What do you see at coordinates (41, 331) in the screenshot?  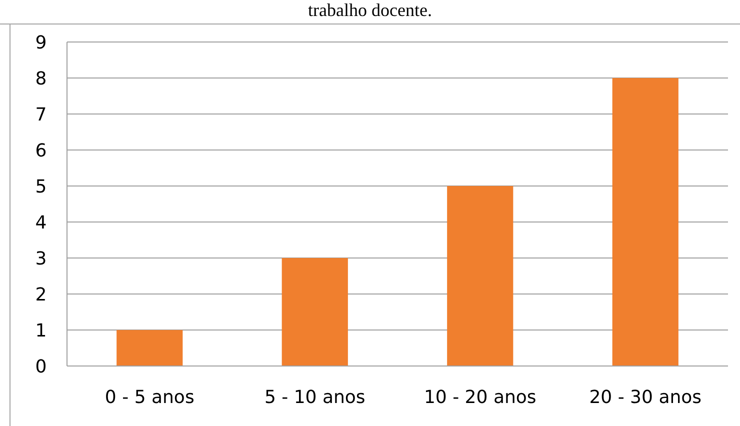 I see `y-tick-label: 1` at bounding box center [41, 331].